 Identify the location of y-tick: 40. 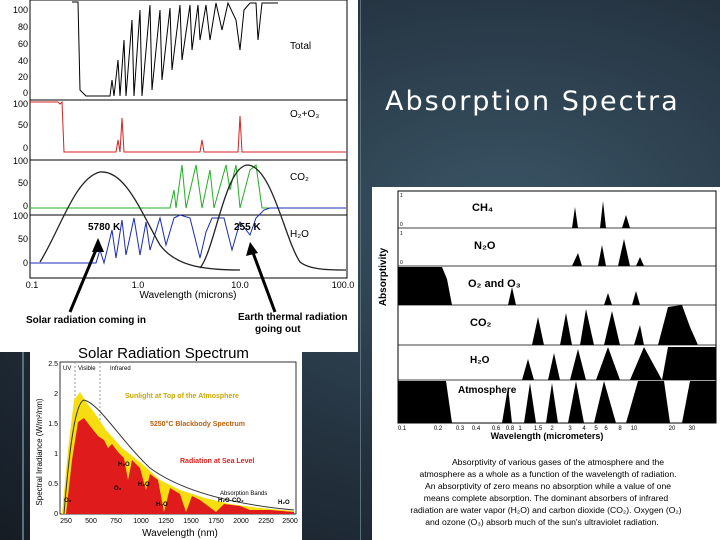
(23, 61).